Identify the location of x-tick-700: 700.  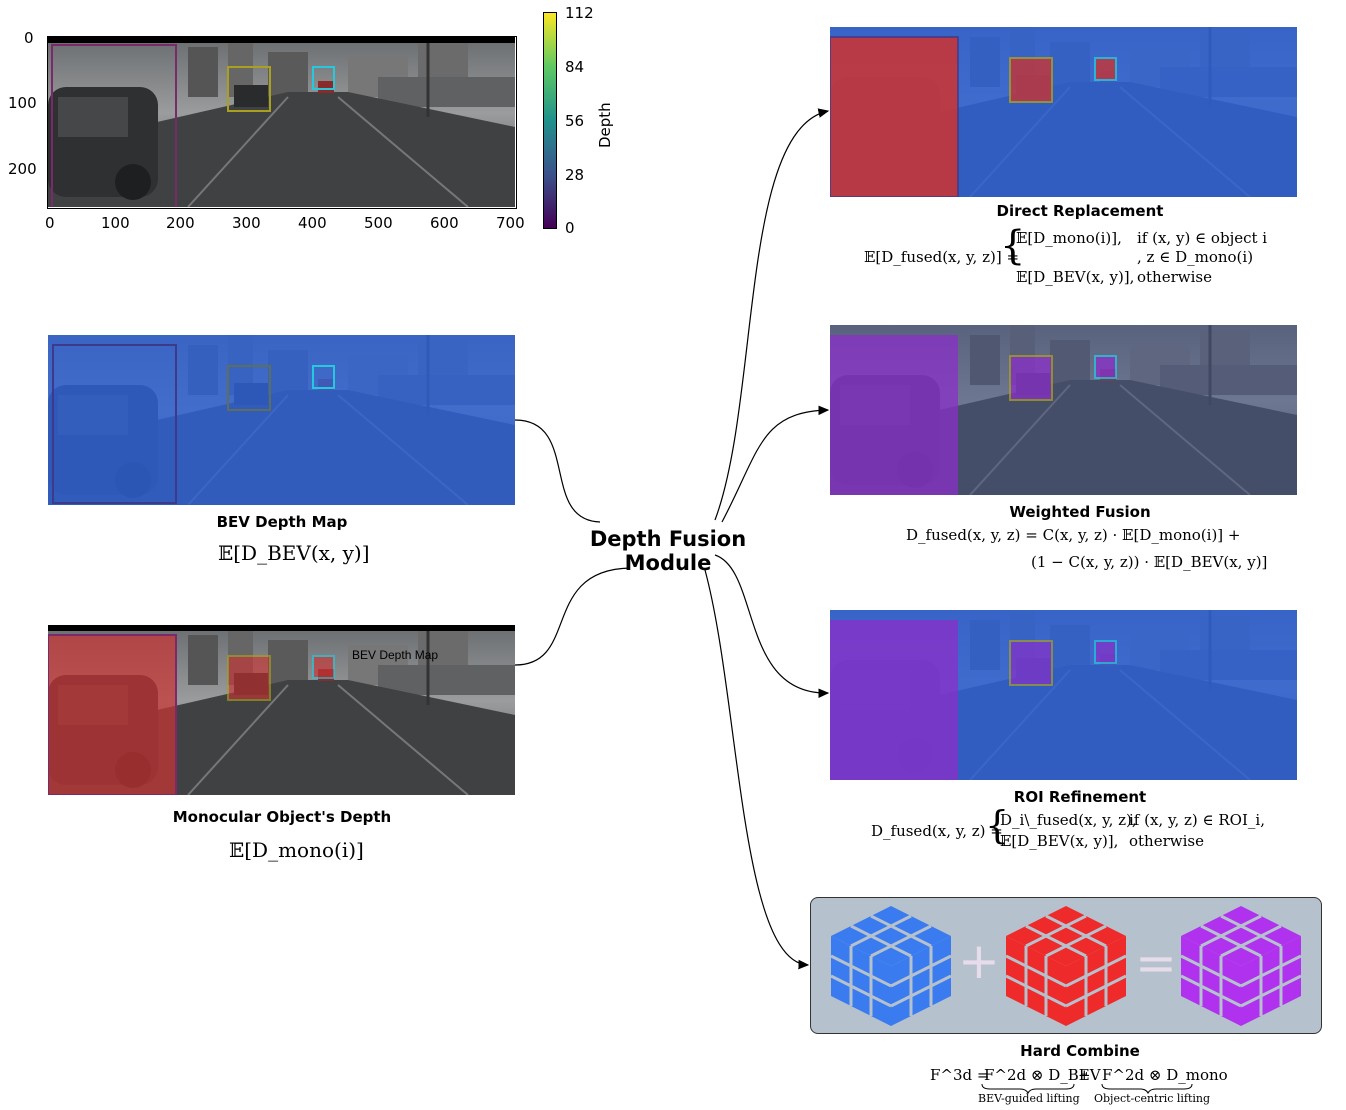
(510, 223).